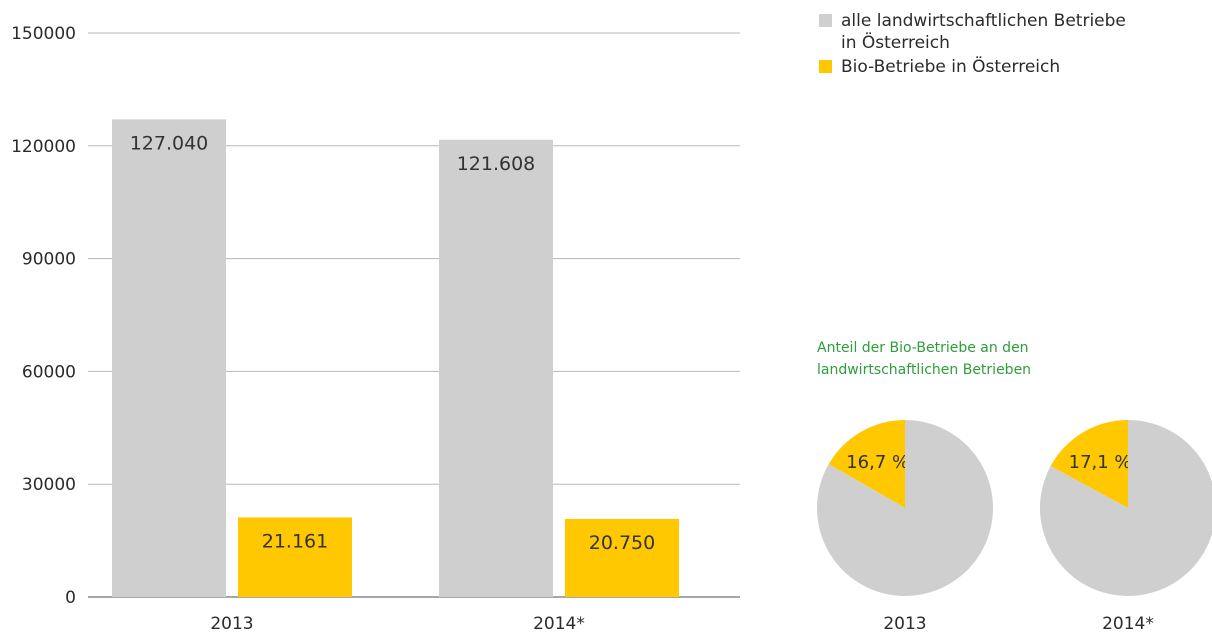  What do you see at coordinates (622, 543) in the screenshot?
I see `bar-value-label: 20.750` at bounding box center [622, 543].